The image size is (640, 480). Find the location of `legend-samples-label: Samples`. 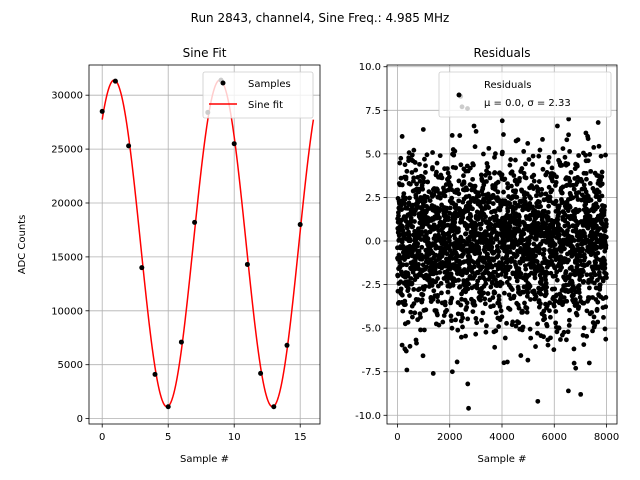

legend-samples-label: Samples is located at coordinates (269, 84).